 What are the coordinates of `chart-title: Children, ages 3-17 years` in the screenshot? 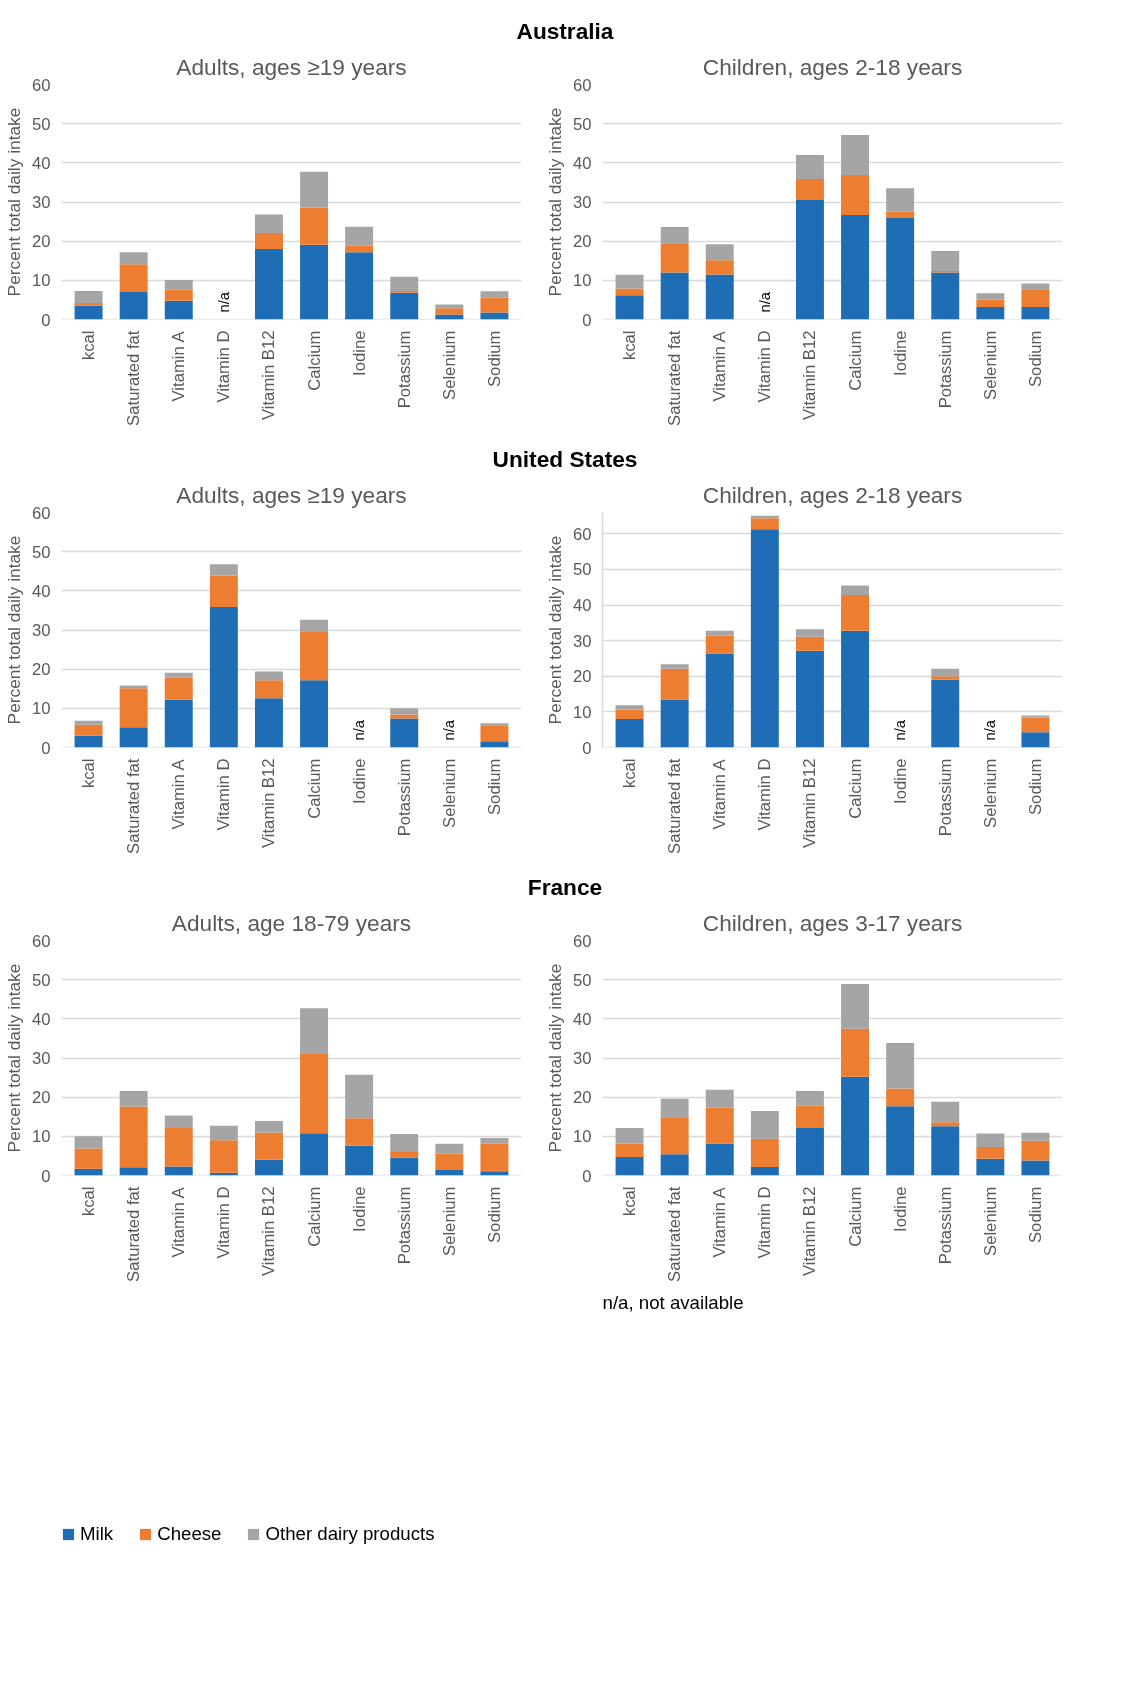 It's located at (832, 922).